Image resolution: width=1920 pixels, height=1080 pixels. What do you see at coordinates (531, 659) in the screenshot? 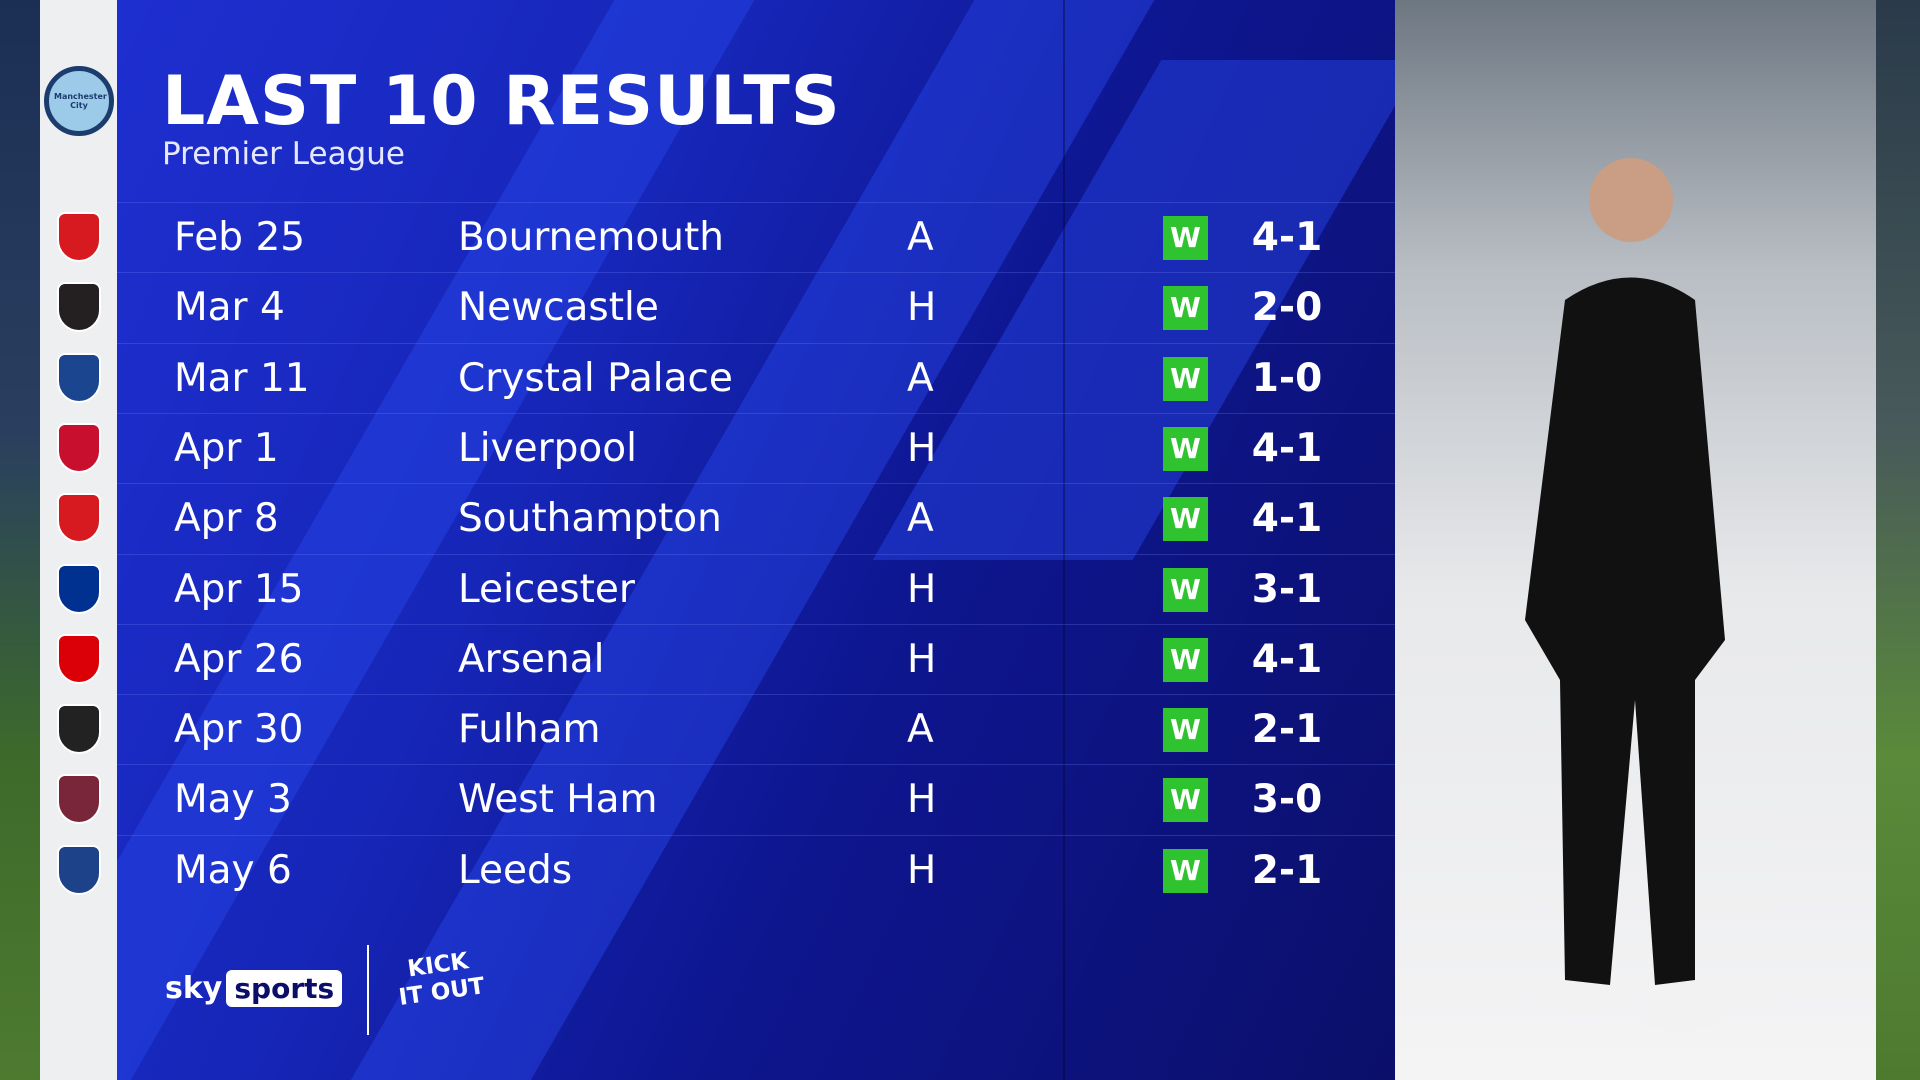
I see `opponent-name: Arsenal` at bounding box center [531, 659].